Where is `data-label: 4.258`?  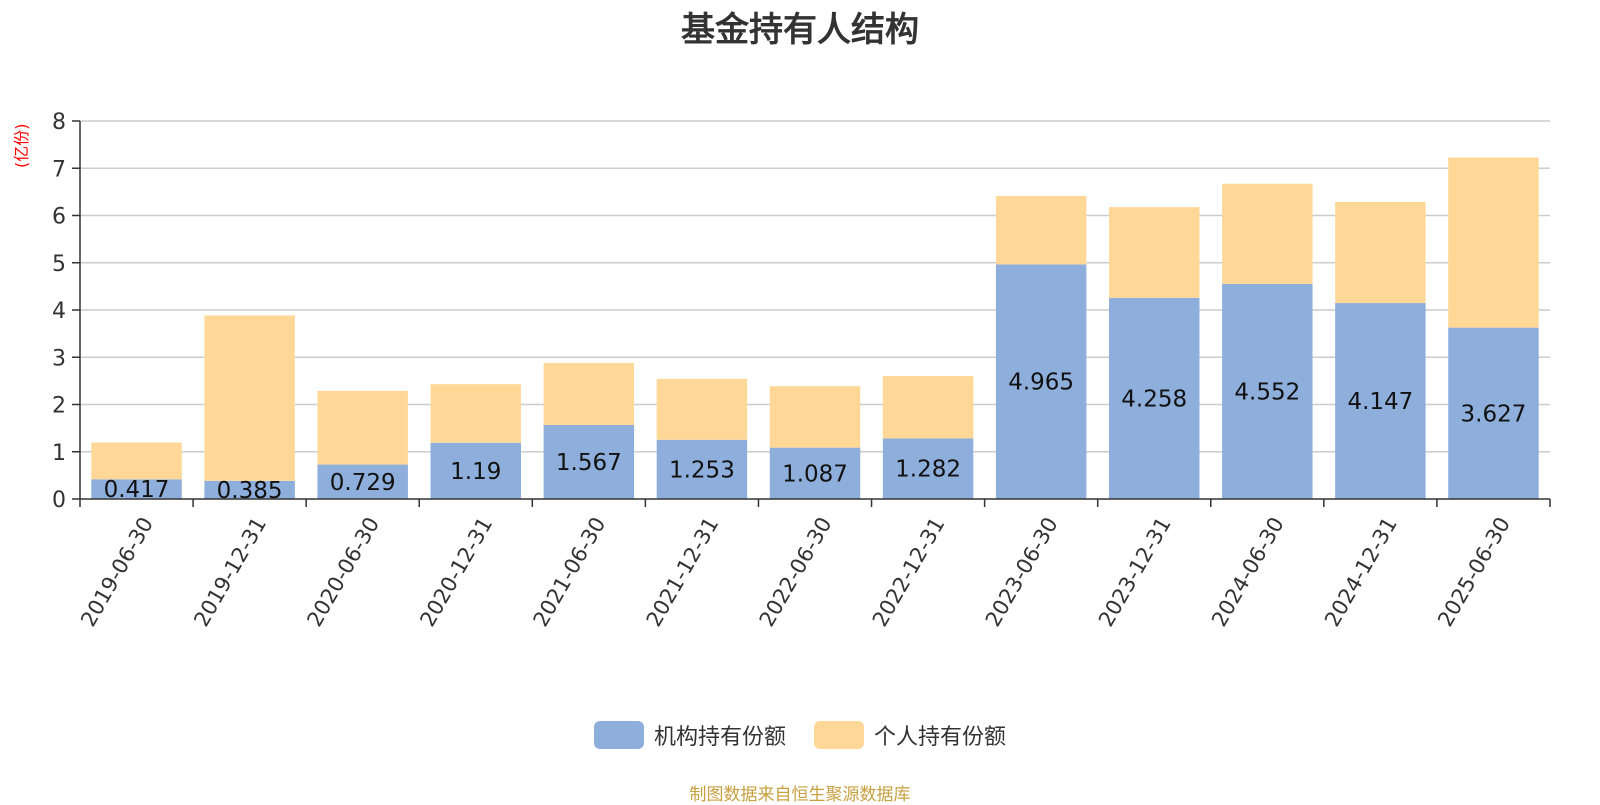 data-label: 4.258 is located at coordinates (1154, 399).